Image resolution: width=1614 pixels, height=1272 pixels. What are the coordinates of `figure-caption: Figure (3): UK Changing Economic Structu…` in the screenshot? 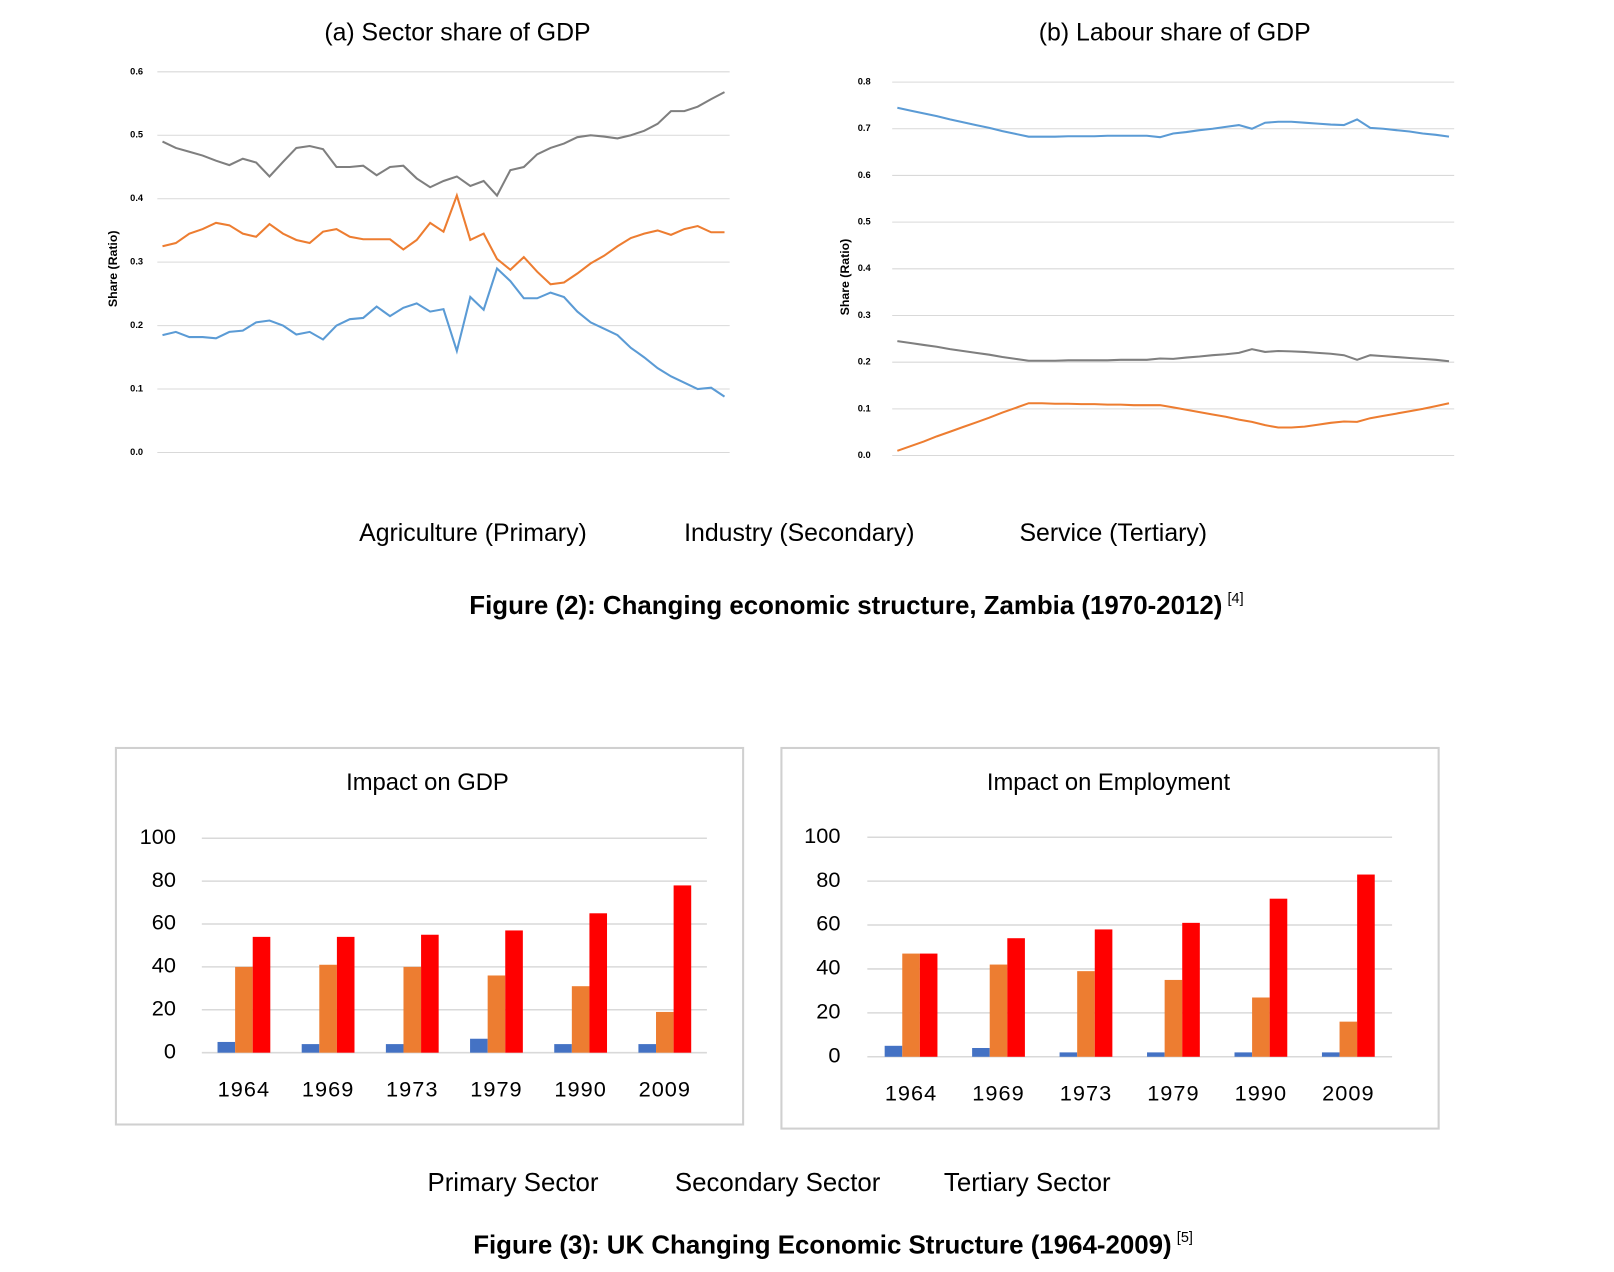 It's located at (822, 1245).